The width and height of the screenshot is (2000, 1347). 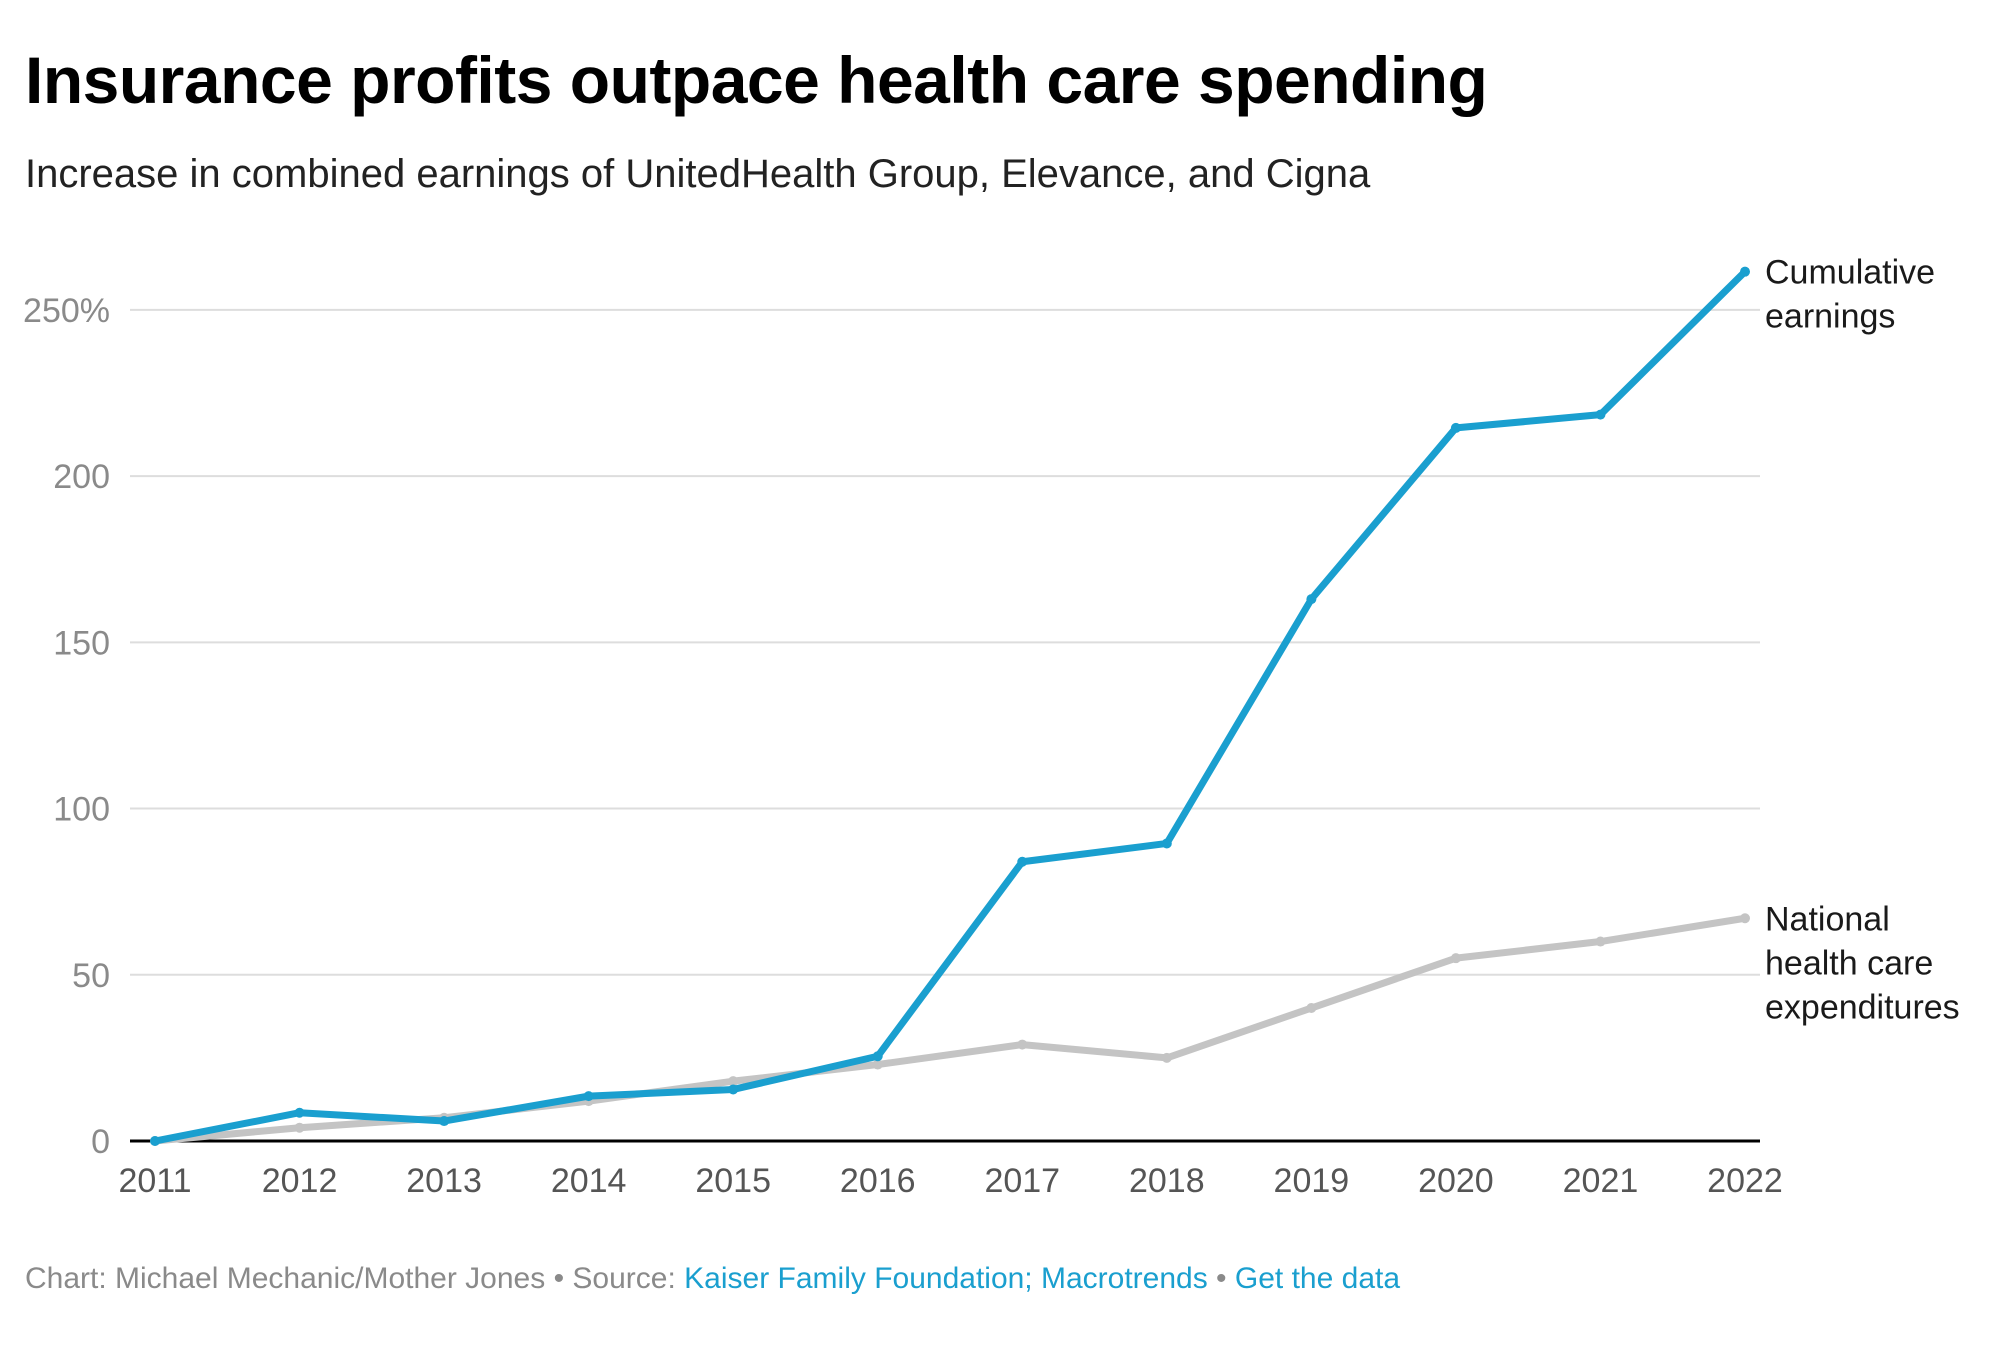 I want to click on source-prefix: Source:, so click(x=628, y=1278).